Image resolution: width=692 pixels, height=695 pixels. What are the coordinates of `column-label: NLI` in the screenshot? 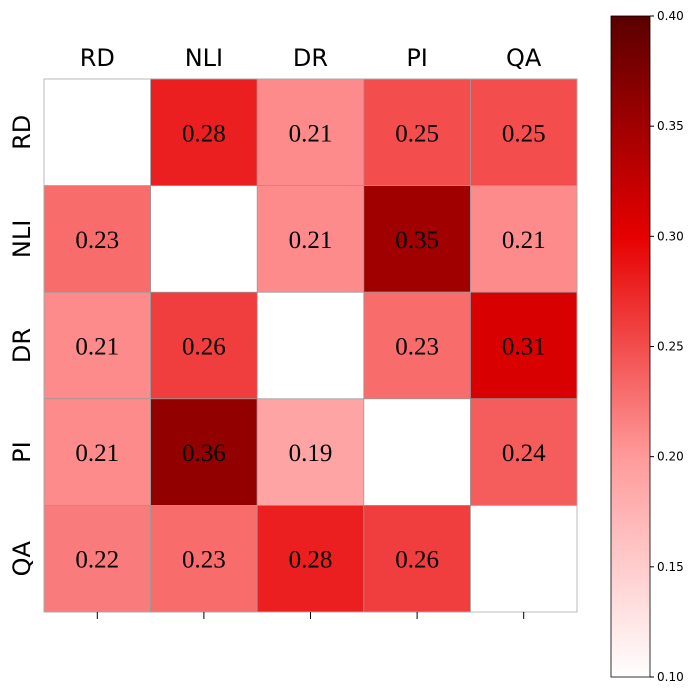 It's located at (204, 58).